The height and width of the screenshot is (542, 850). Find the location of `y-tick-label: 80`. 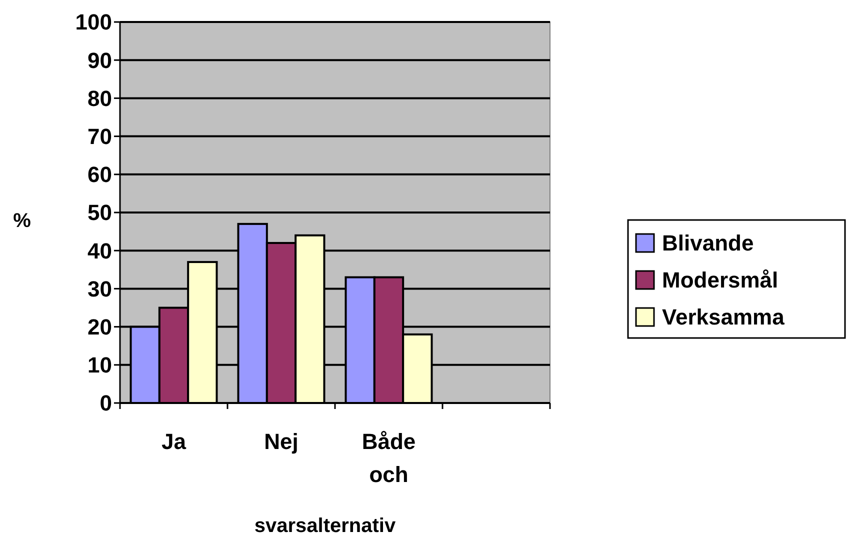

y-tick-label: 80 is located at coordinates (100, 98).